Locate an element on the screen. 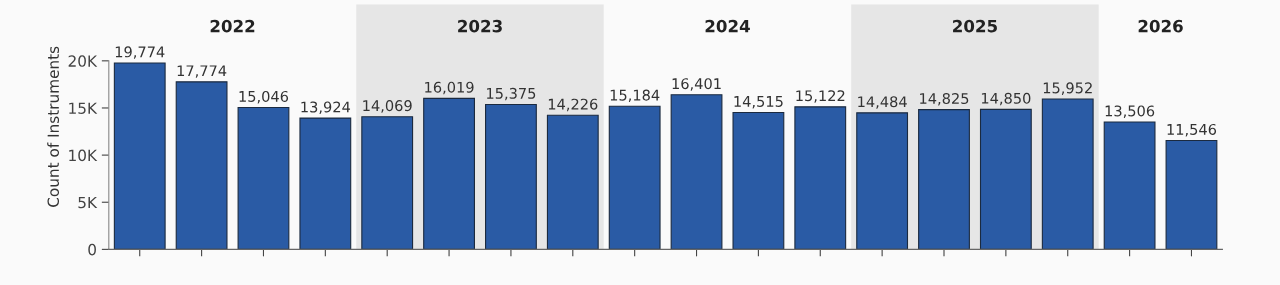  y-tick-label: 0 is located at coordinates (92, 249).